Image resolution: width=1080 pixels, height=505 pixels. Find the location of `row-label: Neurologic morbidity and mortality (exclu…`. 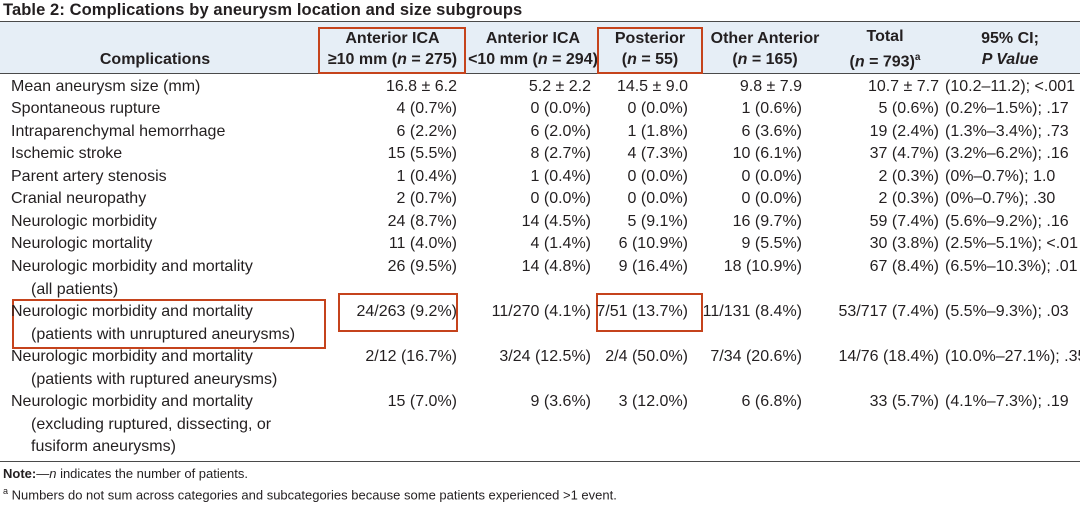

row-label: Neurologic morbidity and mortality (exclu… is located at coordinates (141, 425).